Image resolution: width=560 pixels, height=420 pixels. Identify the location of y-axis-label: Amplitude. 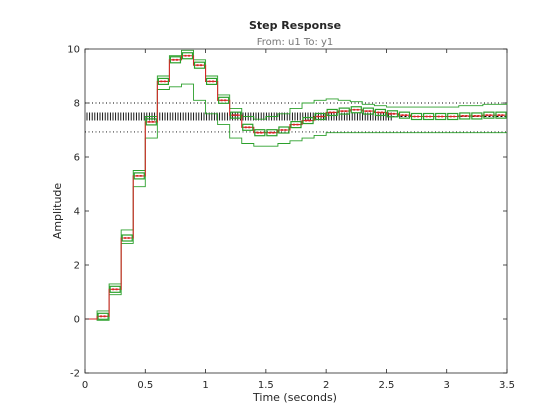
(57, 211).